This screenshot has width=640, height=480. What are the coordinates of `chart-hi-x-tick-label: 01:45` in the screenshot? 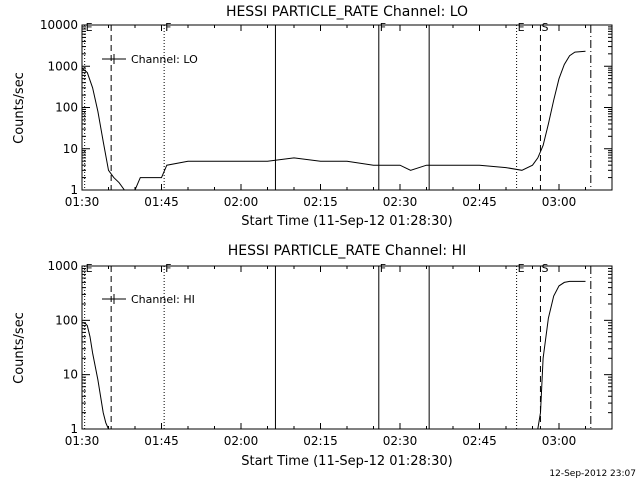 It's located at (161, 441).